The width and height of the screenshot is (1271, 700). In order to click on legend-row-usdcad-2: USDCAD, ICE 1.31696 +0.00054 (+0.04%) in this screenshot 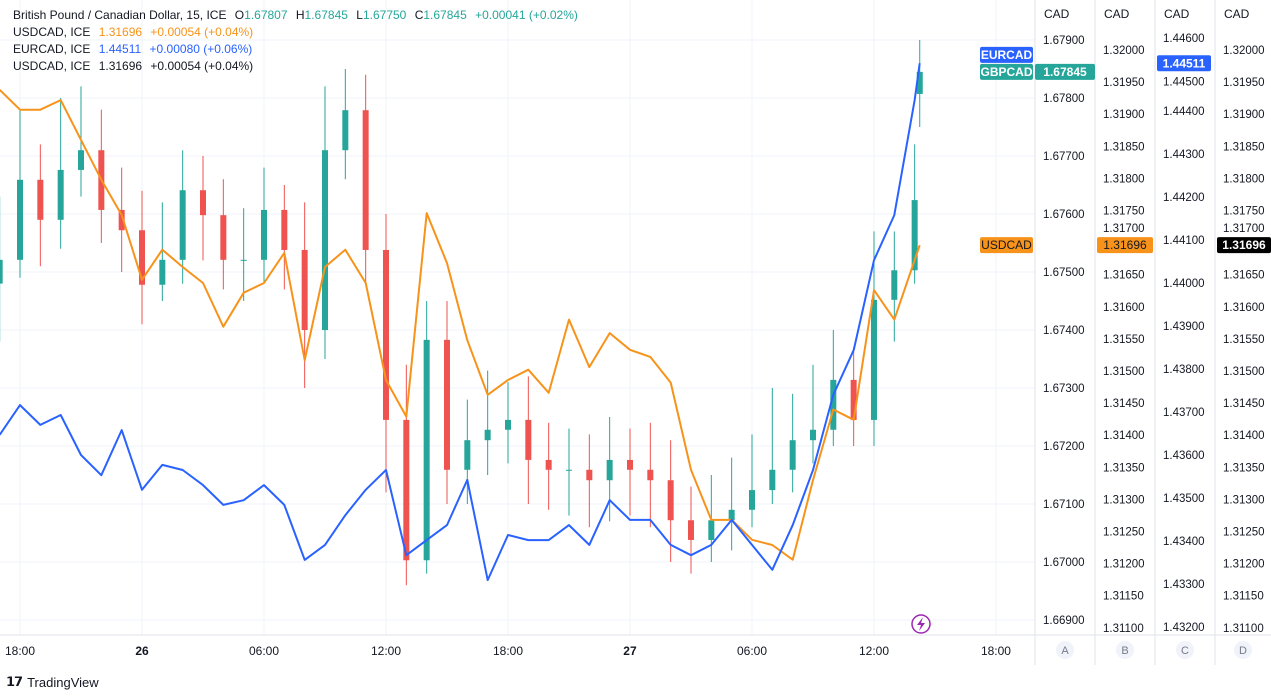, I will do `click(298, 66)`.